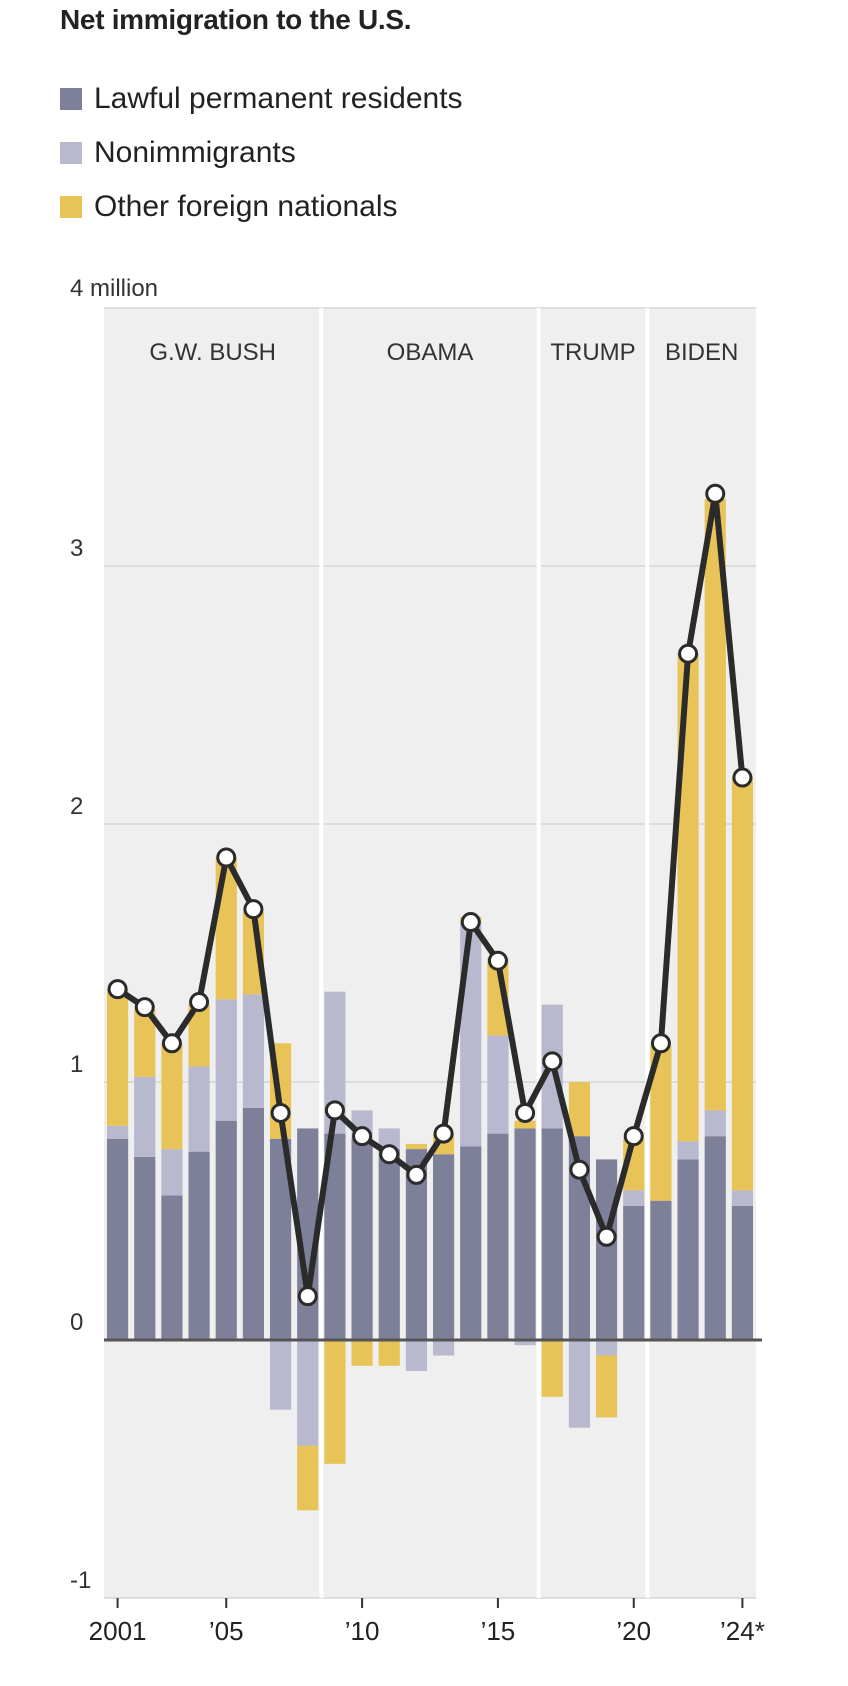 This screenshot has height=1686, width=848. I want to click on y-tick-label: -1, so click(80, 1580).